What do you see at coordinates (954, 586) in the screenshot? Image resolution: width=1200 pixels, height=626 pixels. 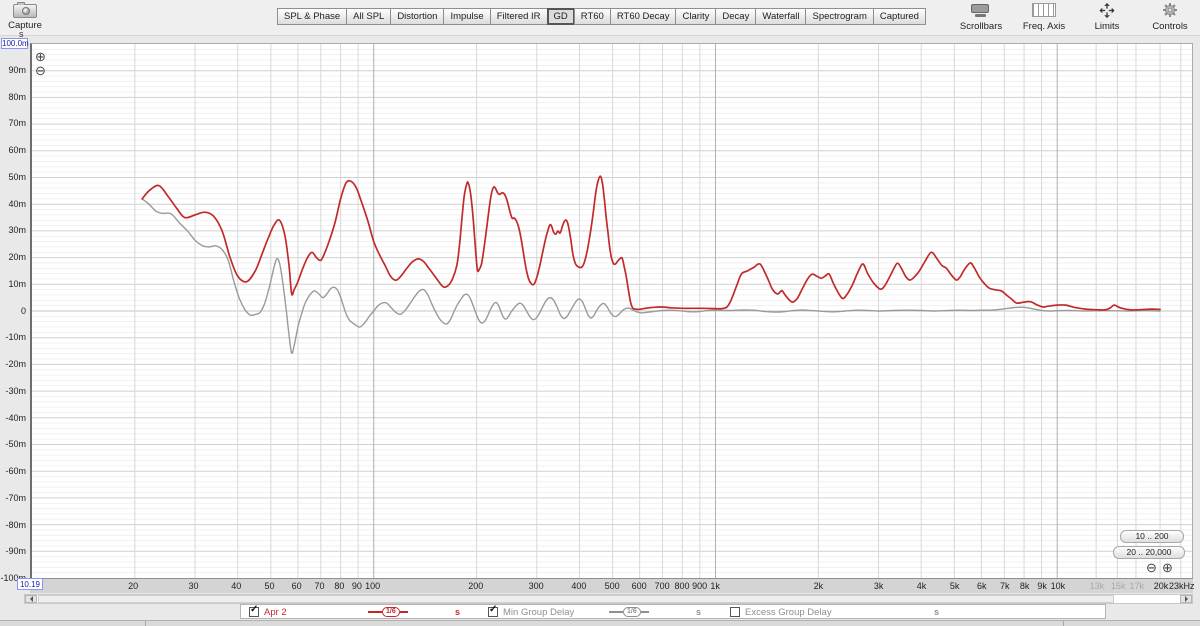 I see `x-tick-label: 5k` at bounding box center [954, 586].